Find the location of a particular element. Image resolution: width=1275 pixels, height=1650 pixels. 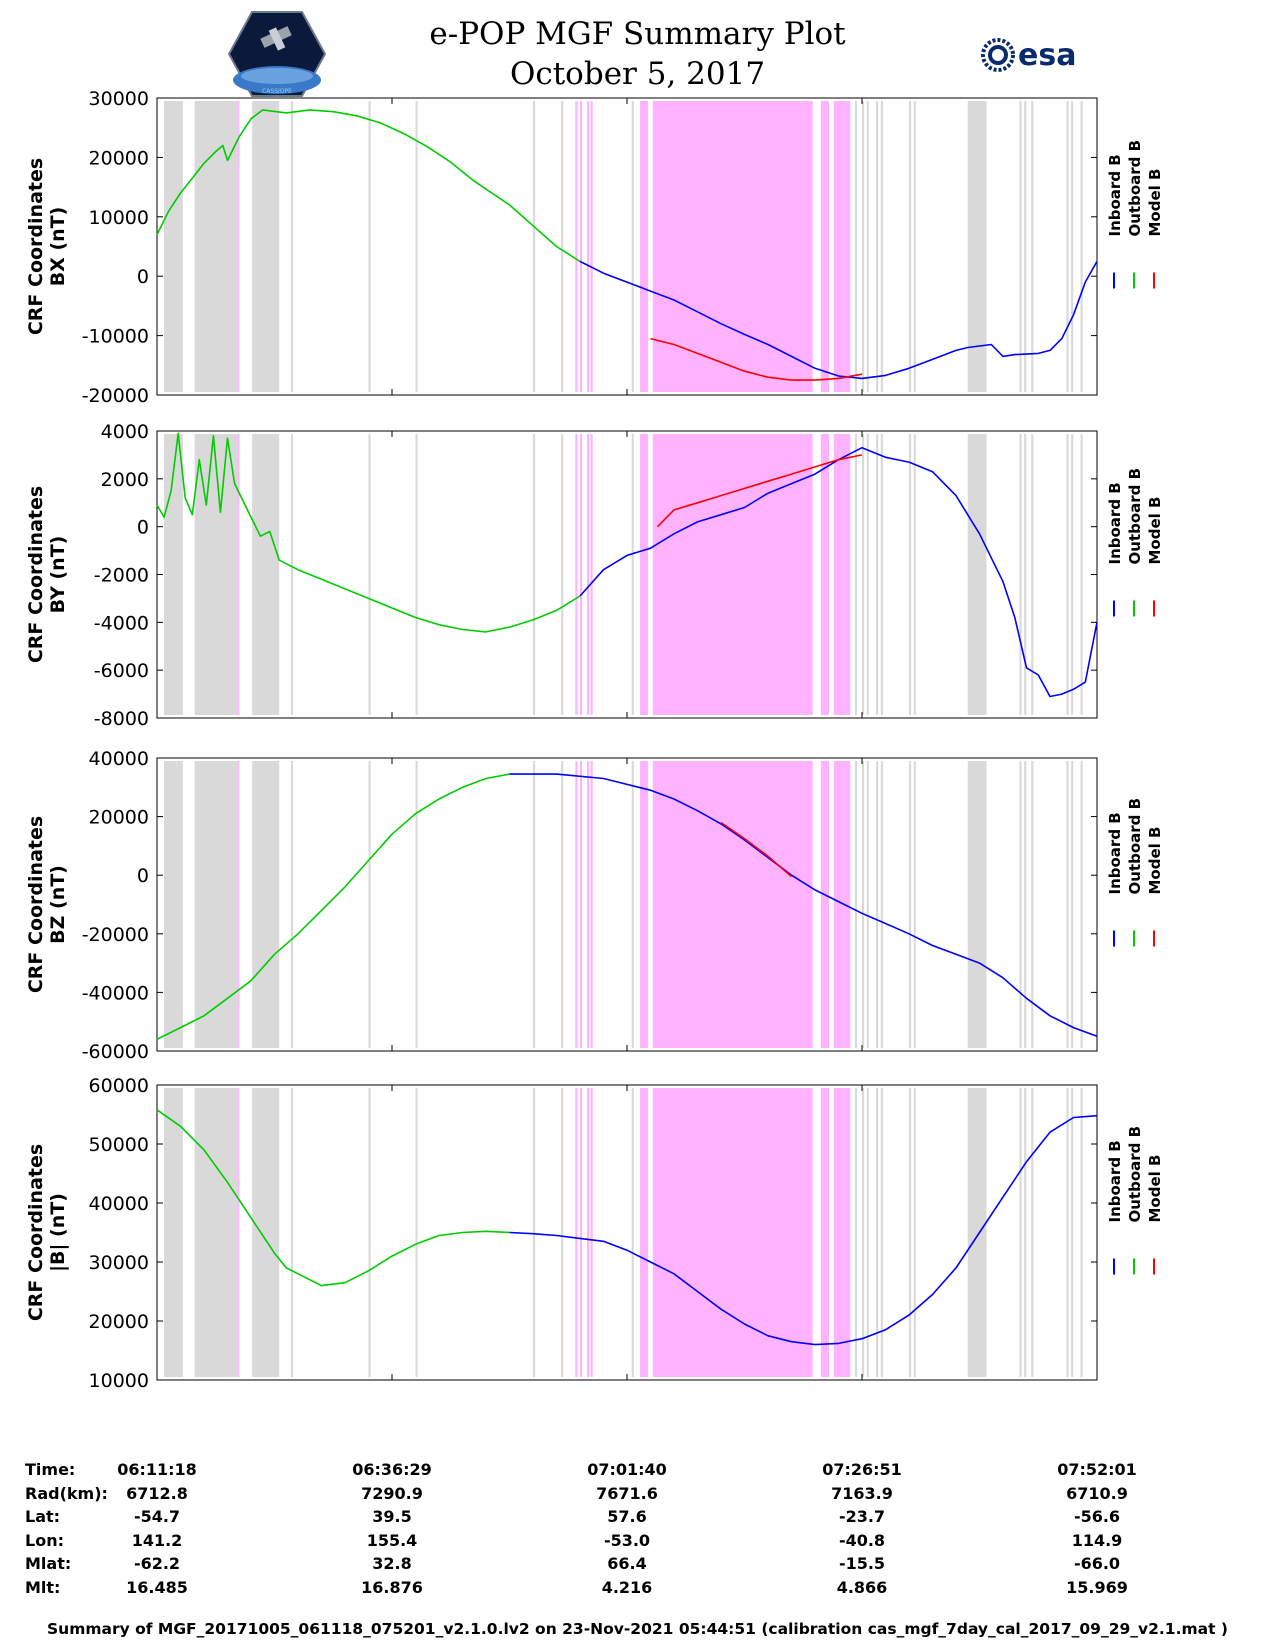

y-axis-label-line-2: BZ (nT) is located at coordinates (58, 904).